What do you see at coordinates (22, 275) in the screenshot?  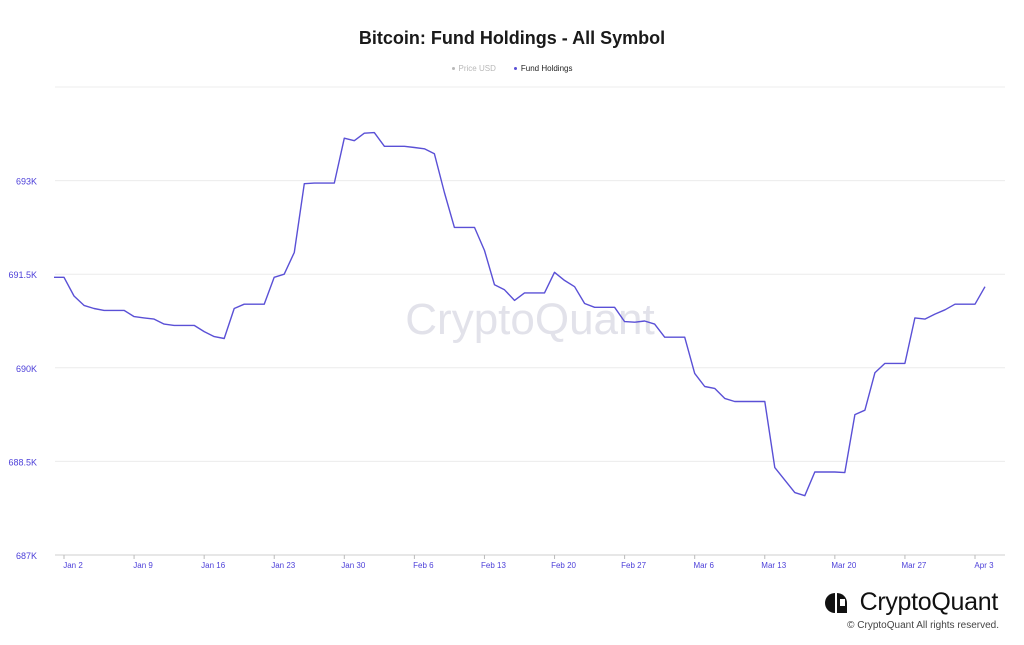 I see `y-tick-label: 691.5K` at bounding box center [22, 275].